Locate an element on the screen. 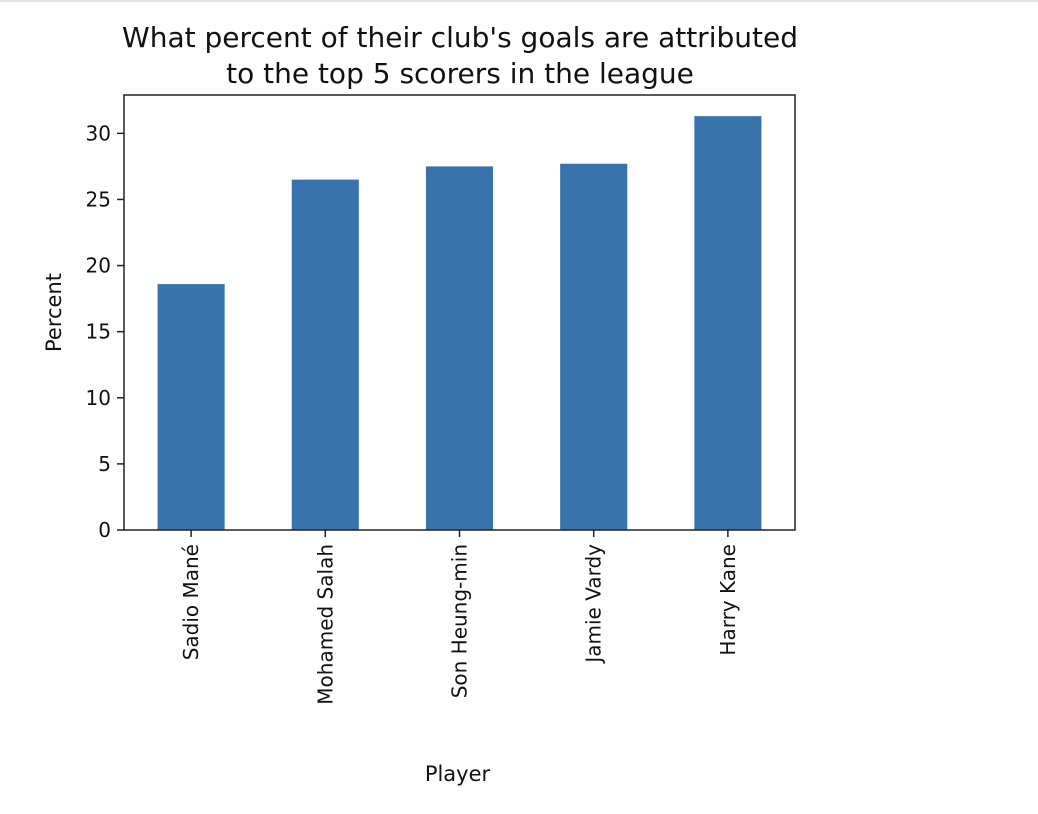  y-axis: 0 5 10 15 20 25 30 is located at coordinates (105, 331).